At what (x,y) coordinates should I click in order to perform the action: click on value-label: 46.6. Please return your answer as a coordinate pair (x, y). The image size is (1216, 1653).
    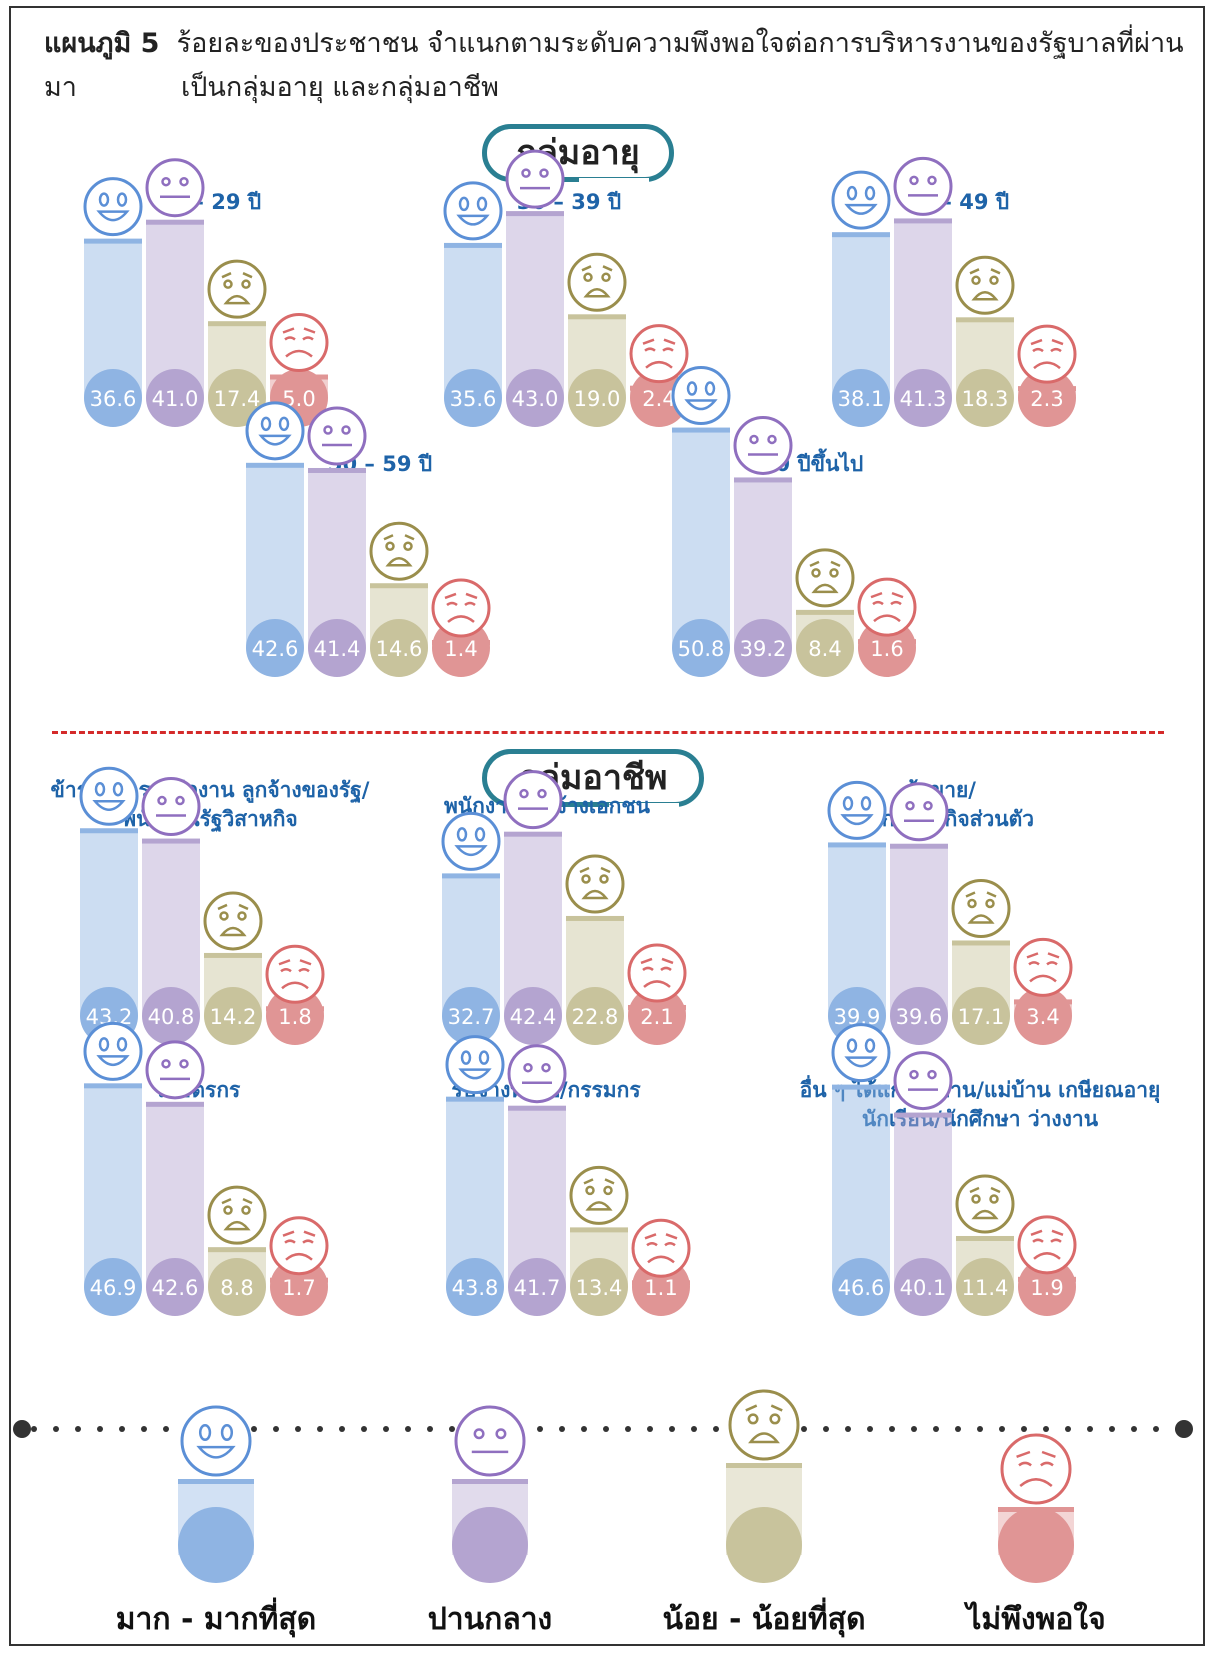
    Looking at the image, I should click on (861, 1288).